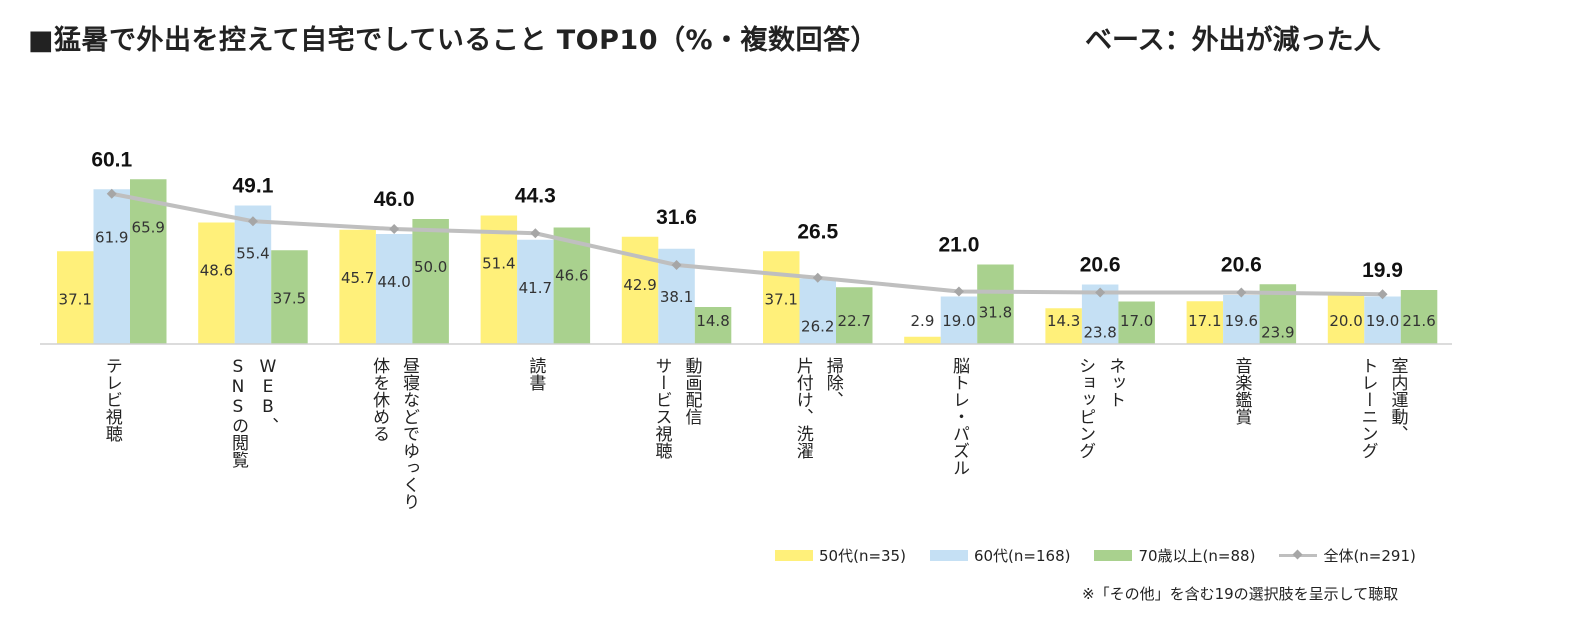 The image size is (1584, 630). What do you see at coordinates (692, 391) in the screenshot?
I see `category-label-5-line2: 動画配信` at bounding box center [692, 391].